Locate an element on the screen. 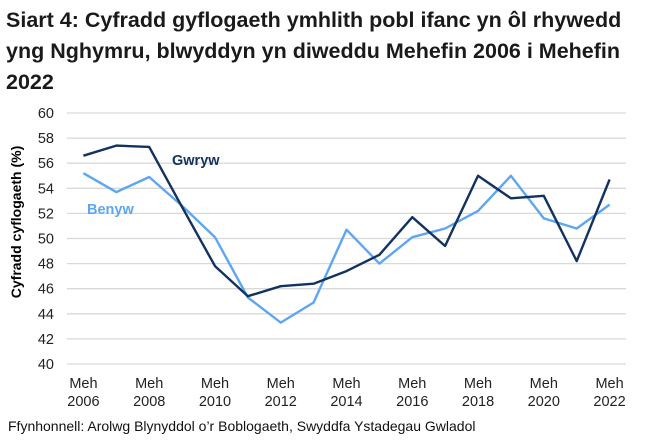 The image size is (645, 447). y-tick-label: 50 is located at coordinates (46, 240).